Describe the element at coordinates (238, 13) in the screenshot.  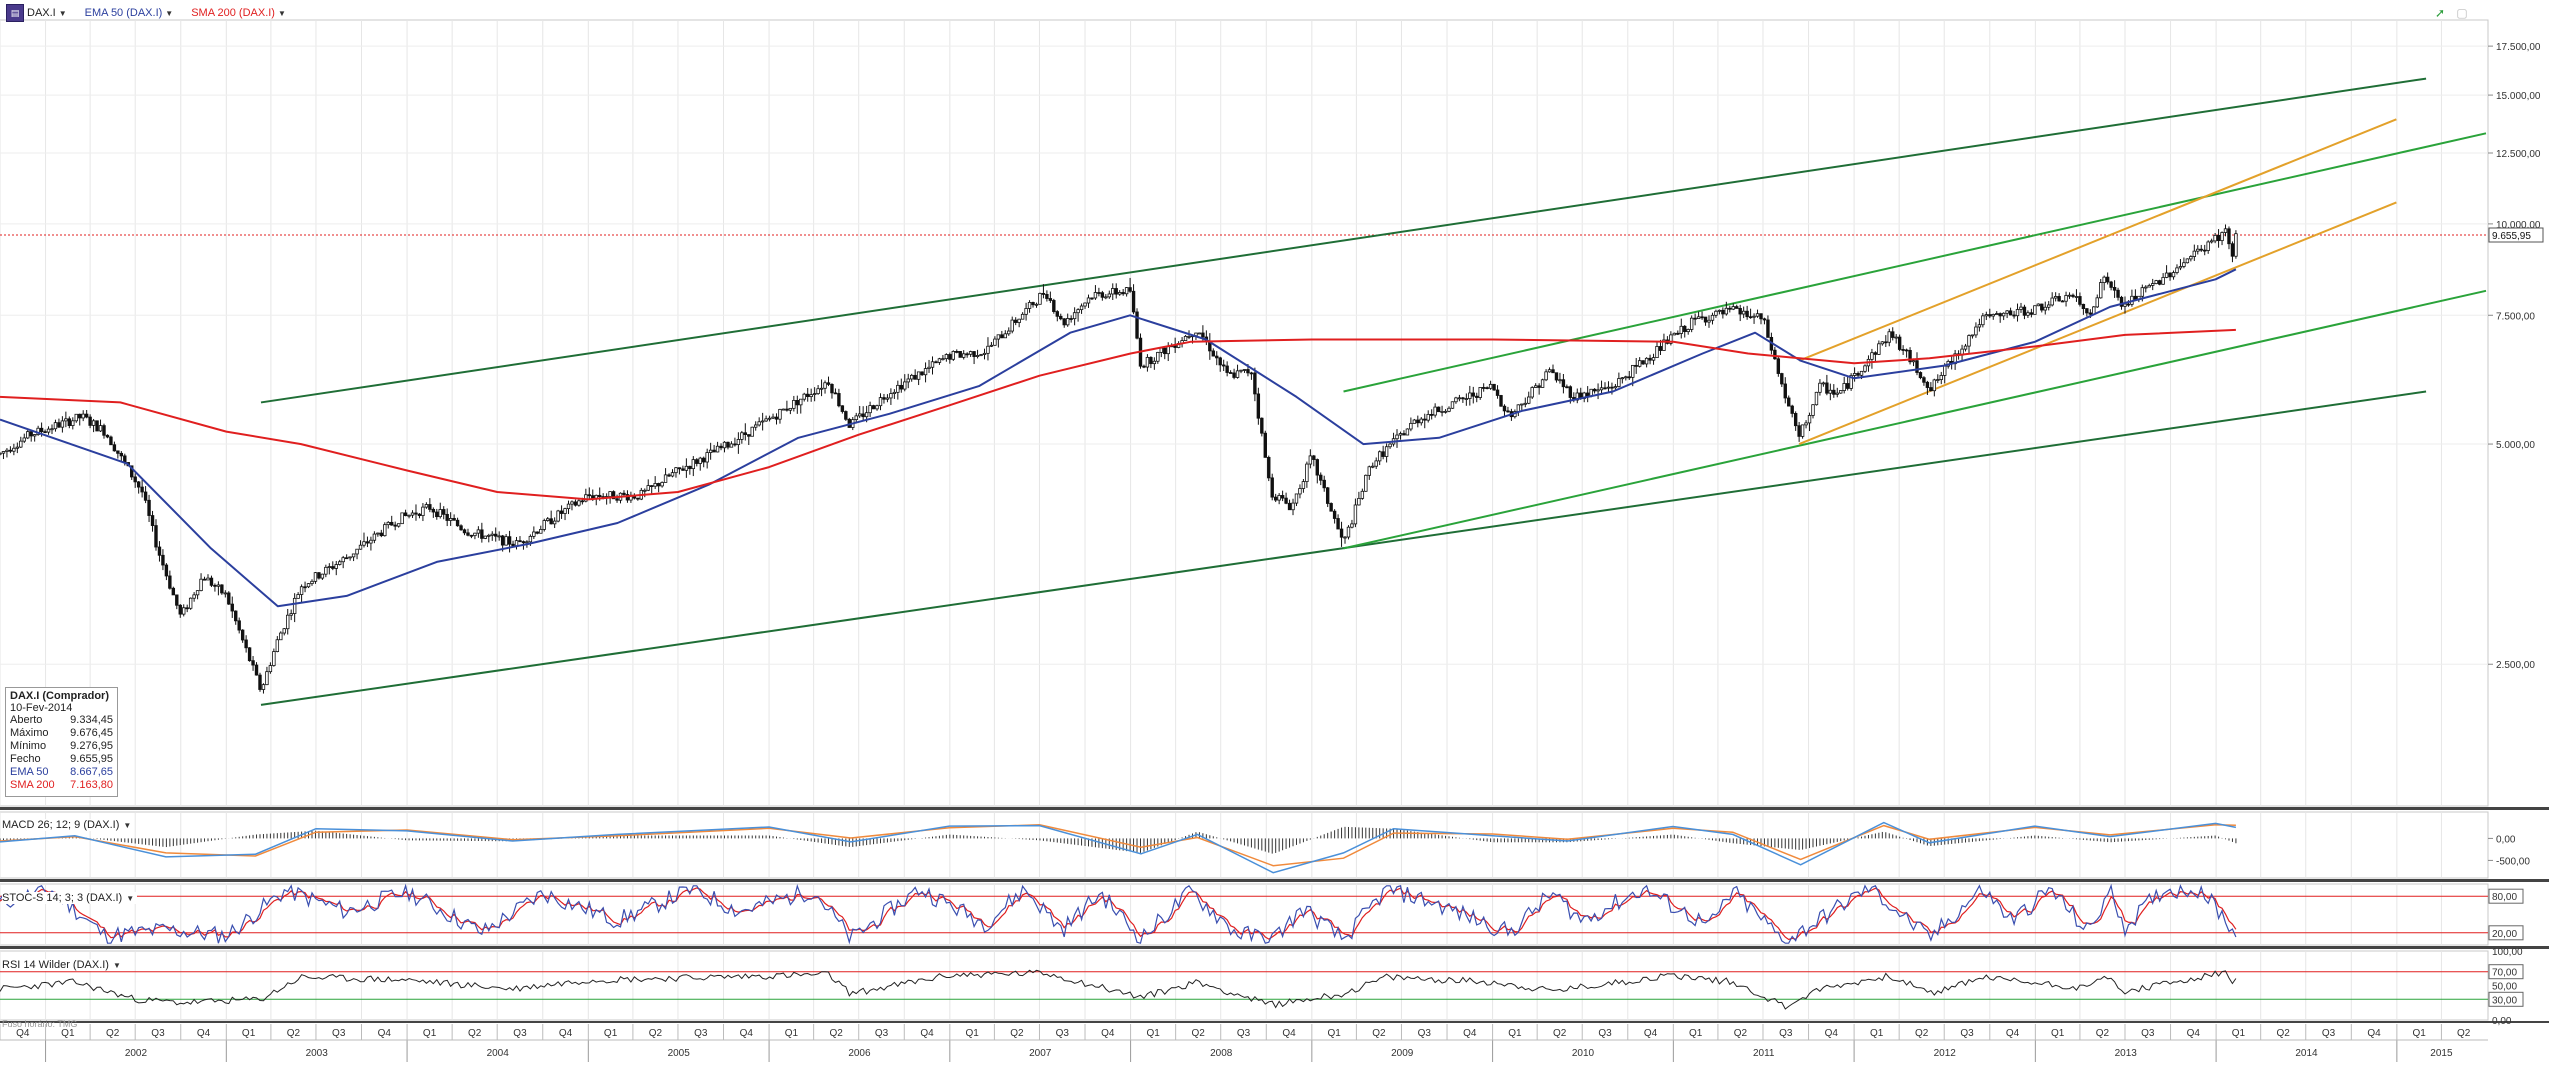
I see `sma-indicator-selector: SMA 200 (DAX.I) ▼` at that location.